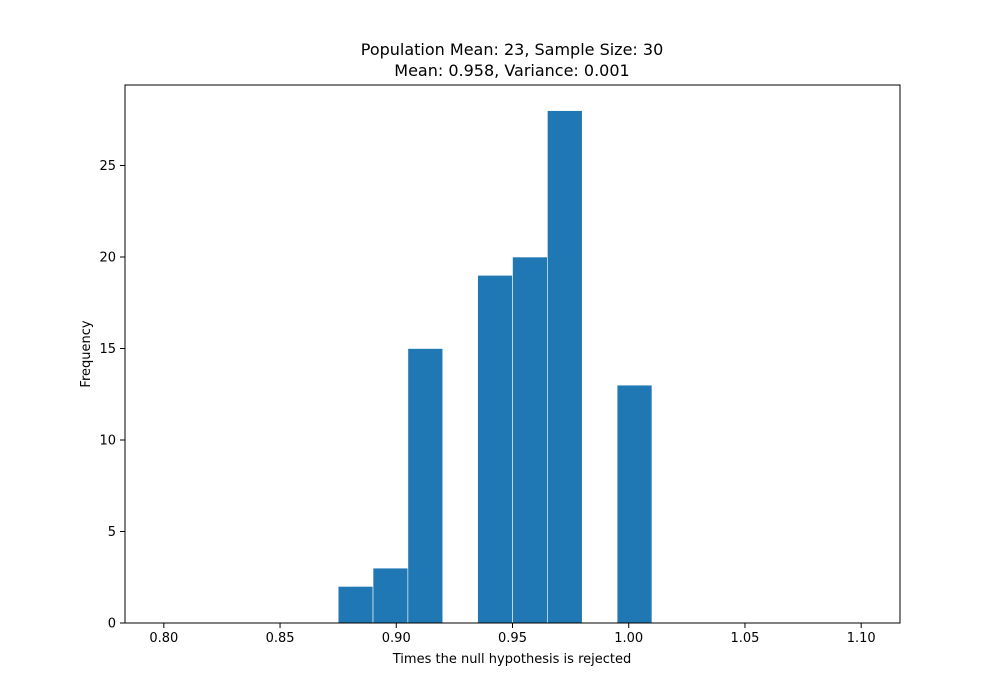  Describe the element at coordinates (107, 258) in the screenshot. I see `y-tick-label: 20` at that location.